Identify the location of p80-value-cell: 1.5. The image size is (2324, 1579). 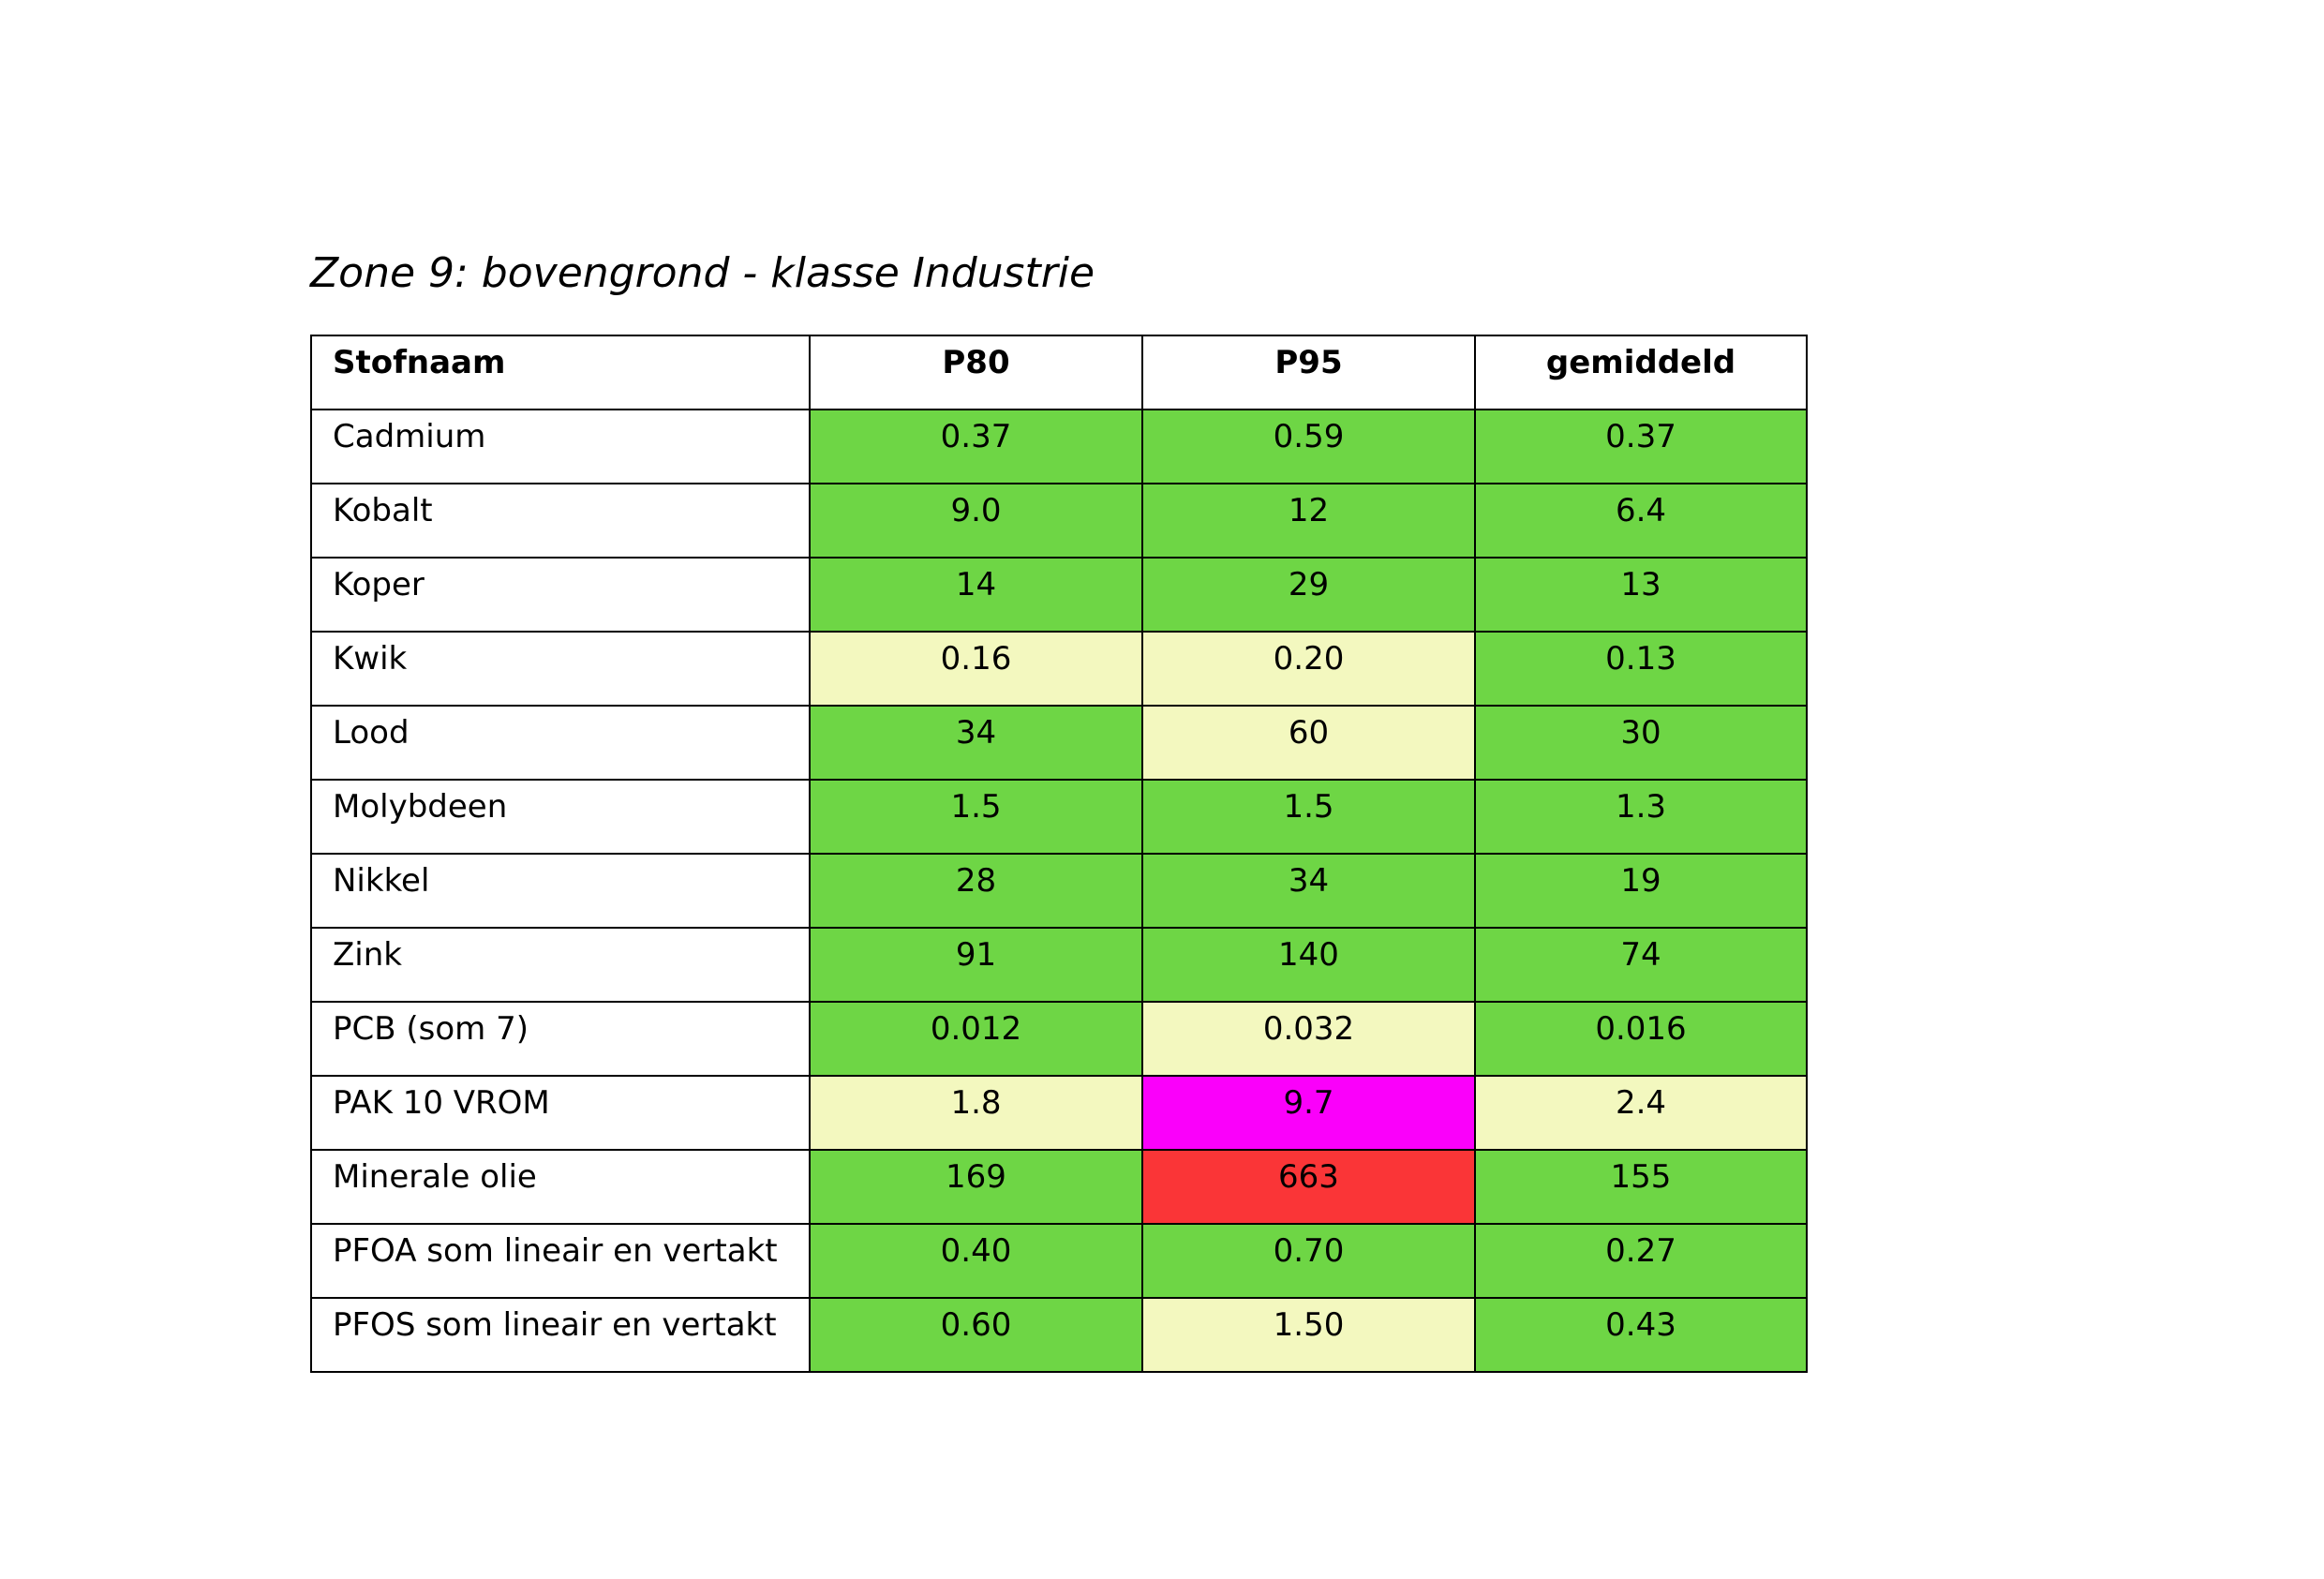
(976, 817).